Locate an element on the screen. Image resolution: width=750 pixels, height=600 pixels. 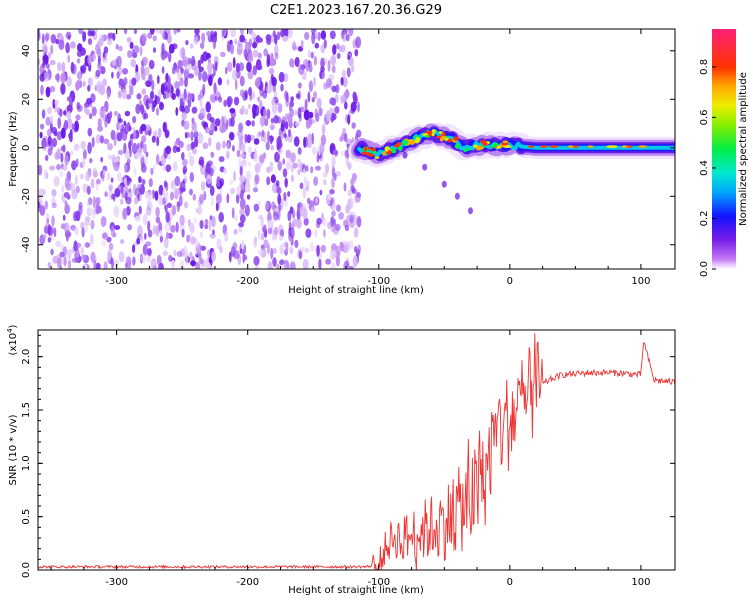
colorbar-label: Normalized spectral amplitude is located at coordinates (743, 149).